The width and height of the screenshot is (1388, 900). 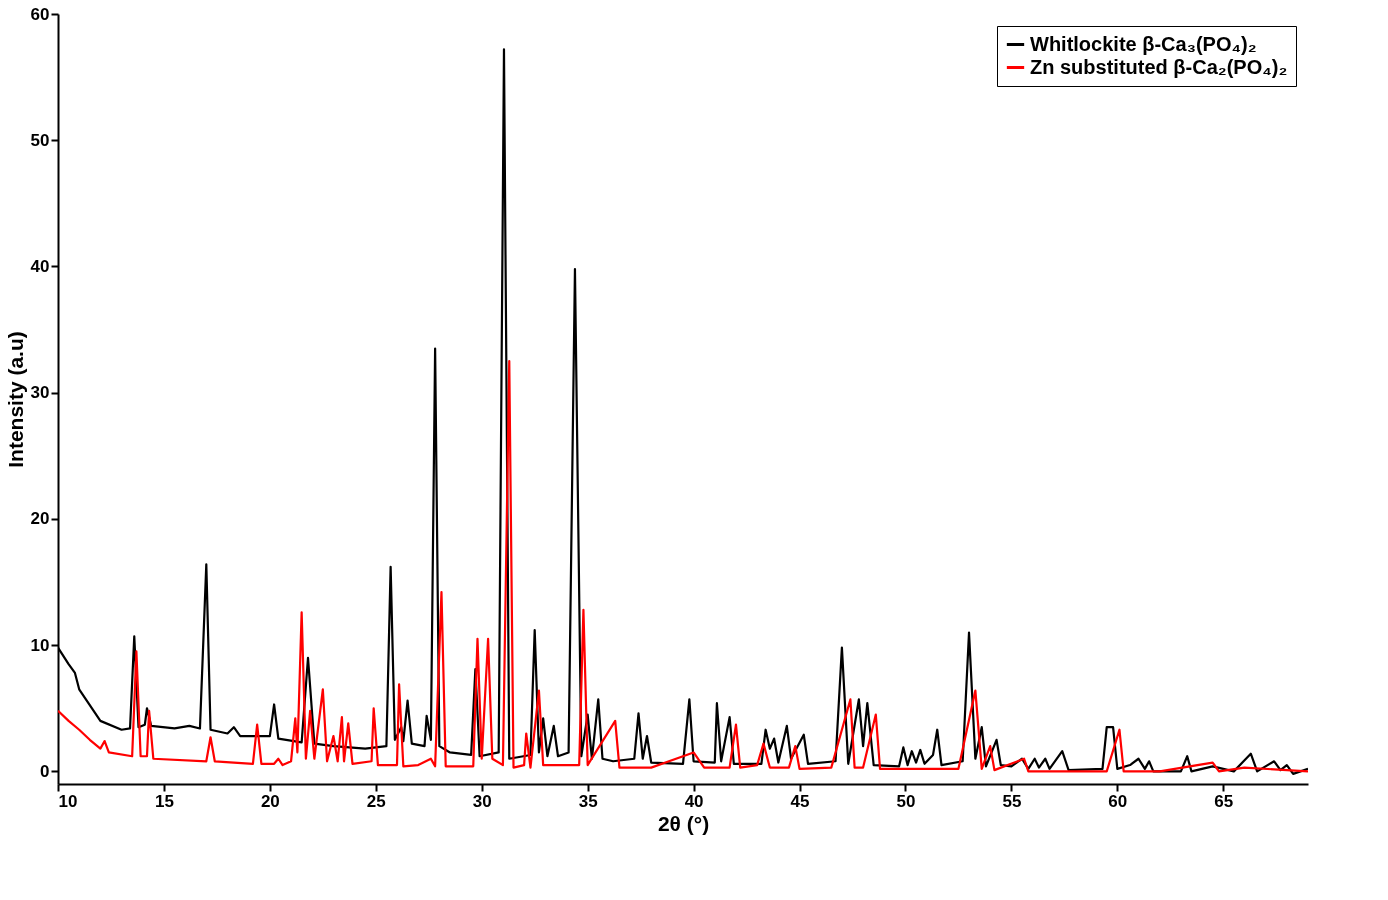 I want to click on y-tick-label: 50, so click(x=40, y=140).